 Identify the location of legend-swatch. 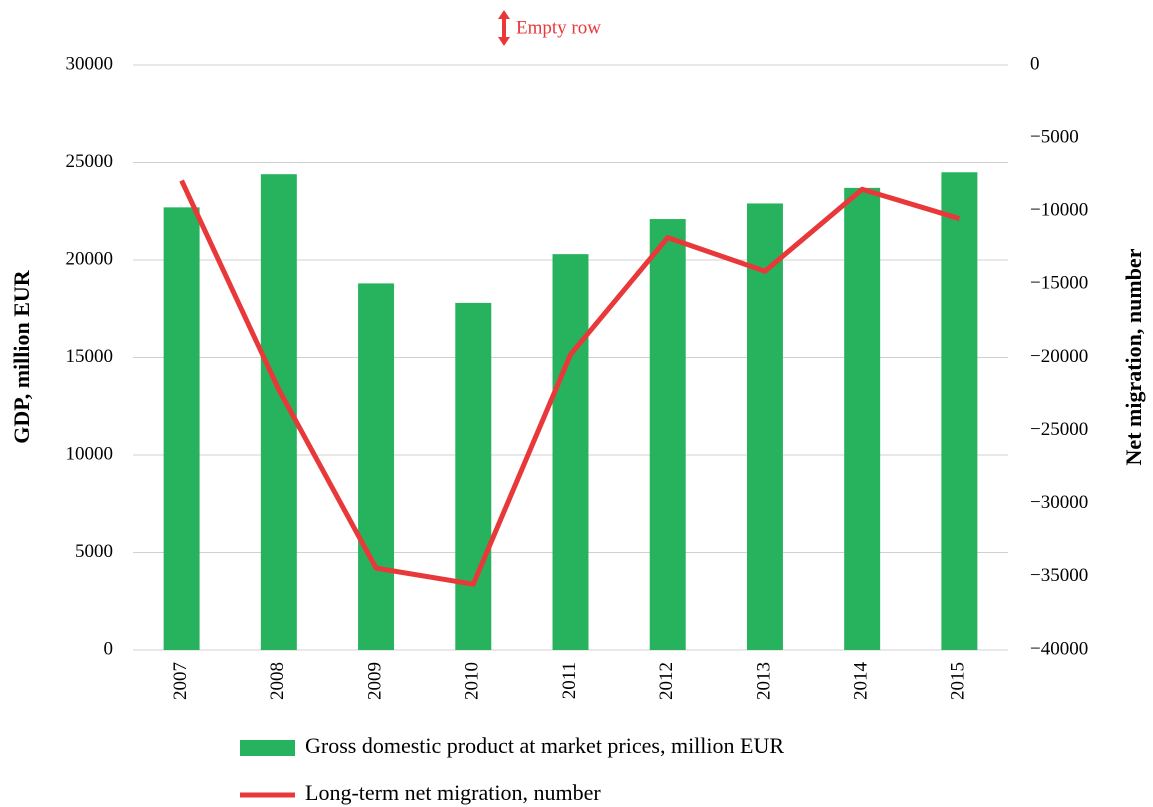
(267, 748).